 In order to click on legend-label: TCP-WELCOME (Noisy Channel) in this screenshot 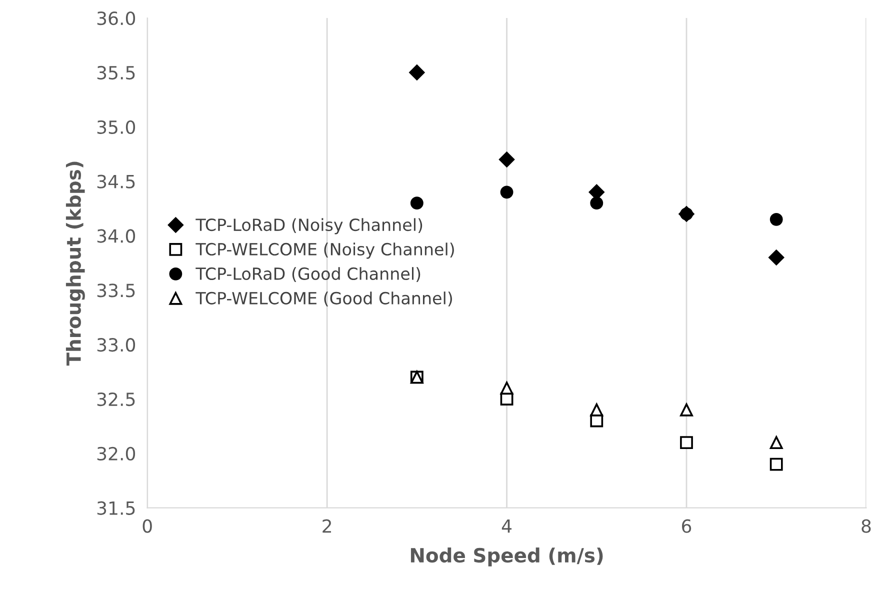, I will do `click(325, 250)`.